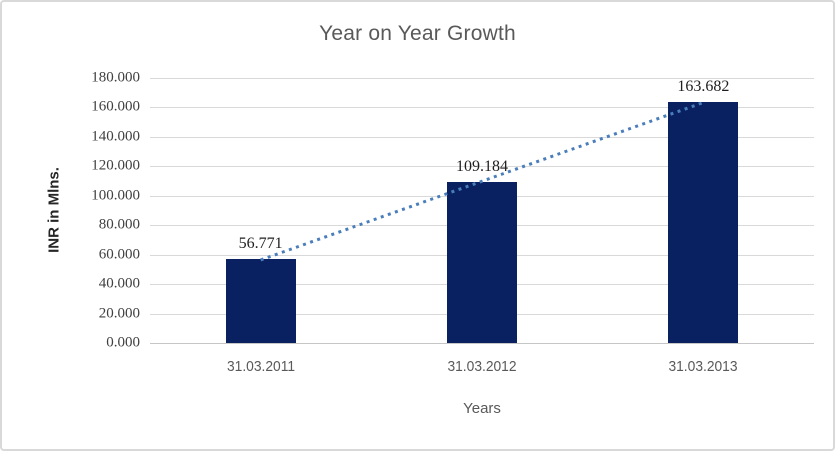 This screenshot has height=451, width=835. I want to click on bar-data-label: 163.682, so click(703, 87).